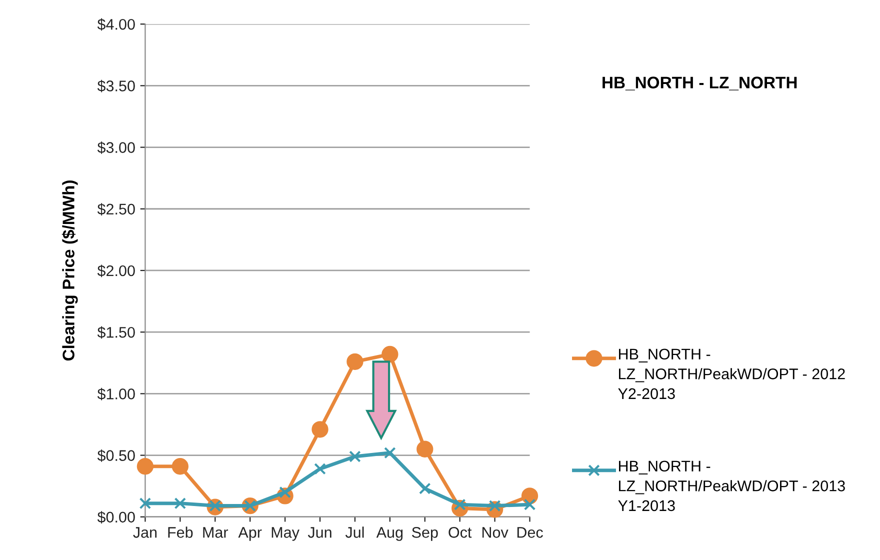 This screenshot has width=880, height=560. What do you see at coordinates (354, 532) in the screenshot?
I see `x-tick-label: Jul` at bounding box center [354, 532].